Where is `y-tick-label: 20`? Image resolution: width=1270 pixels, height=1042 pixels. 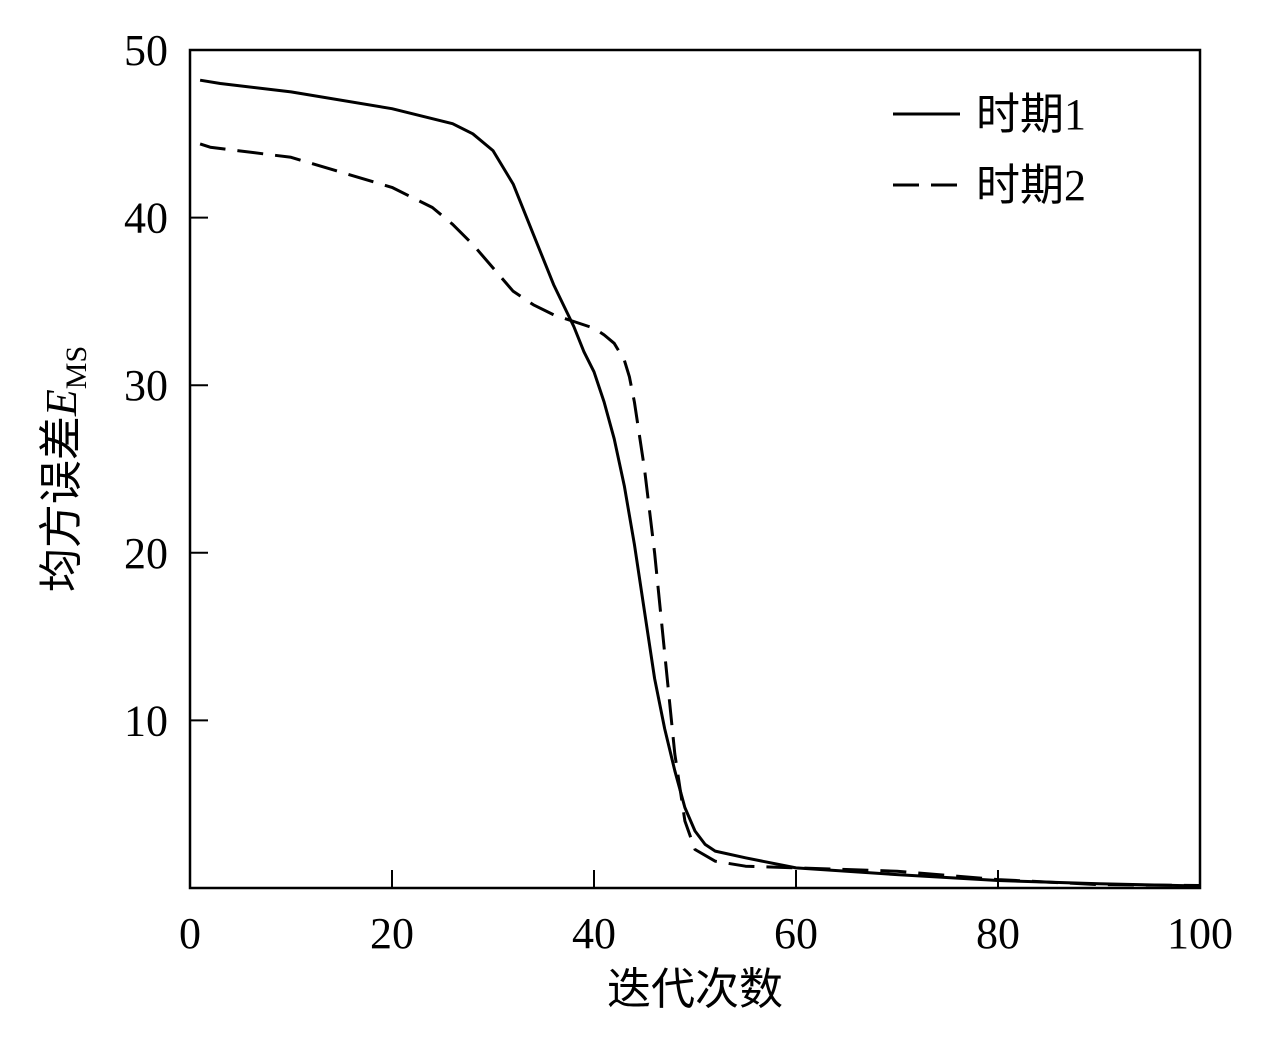 y-tick-label: 20 is located at coordinates (146, 553).